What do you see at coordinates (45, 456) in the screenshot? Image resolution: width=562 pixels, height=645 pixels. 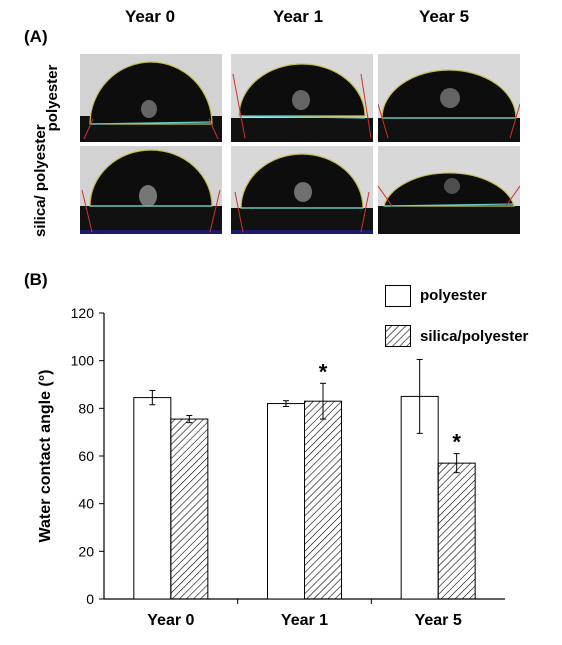 I see `y-axis-title: Water contact angle (°)` at bounding box center [45, 456].